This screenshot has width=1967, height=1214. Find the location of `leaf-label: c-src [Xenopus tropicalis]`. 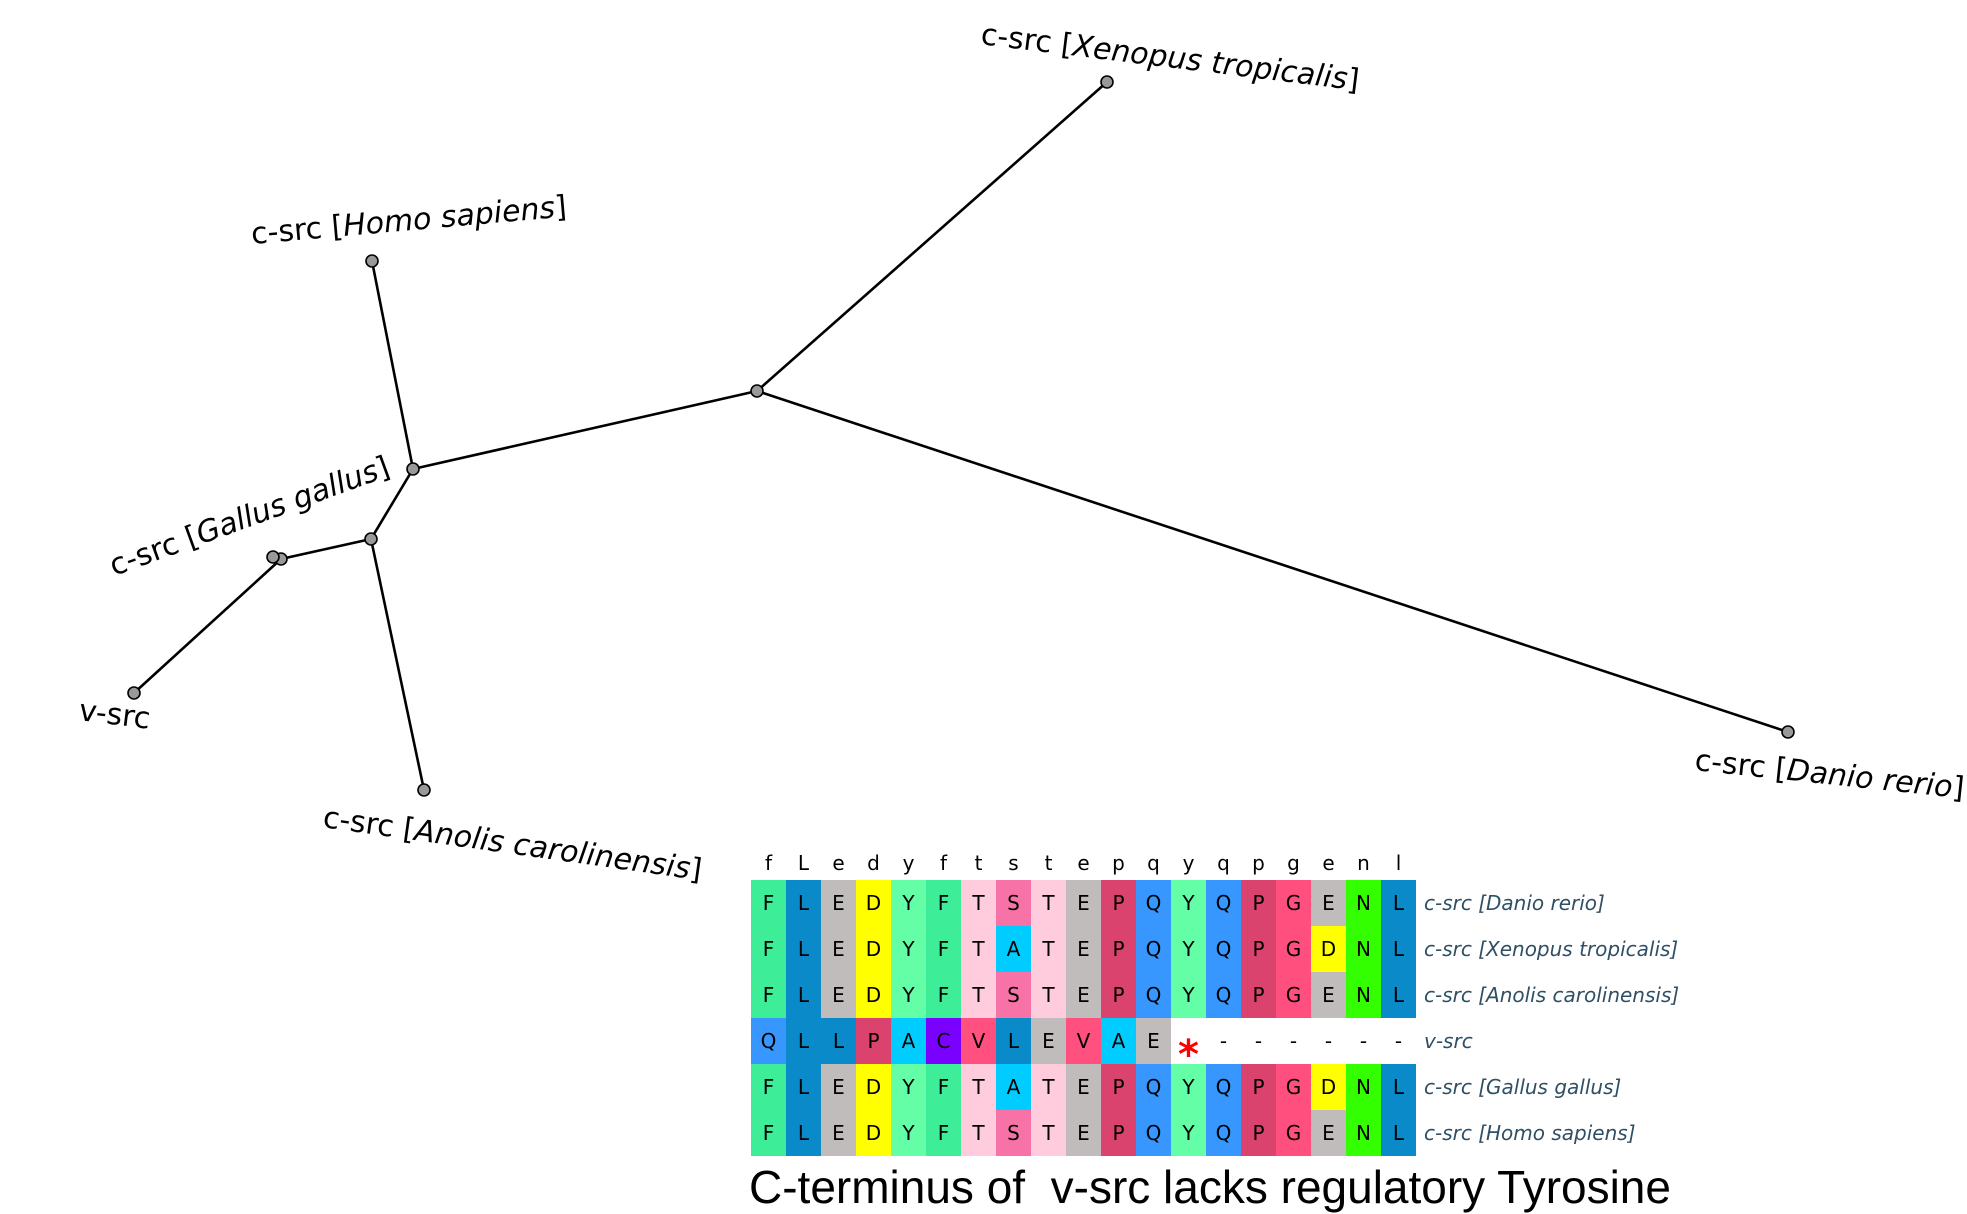

leaf-label: c-src [Xenopus tropicalis] is located at coordinates (1170, 57).